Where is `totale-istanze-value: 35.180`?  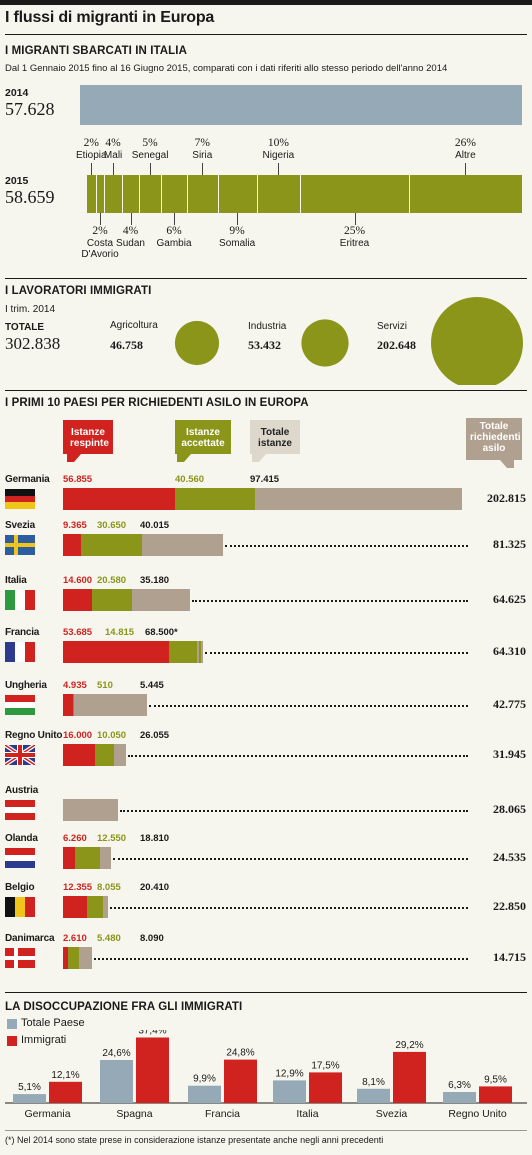
totale-istanze-value: 35.180 is located at coordinates (155, 580).